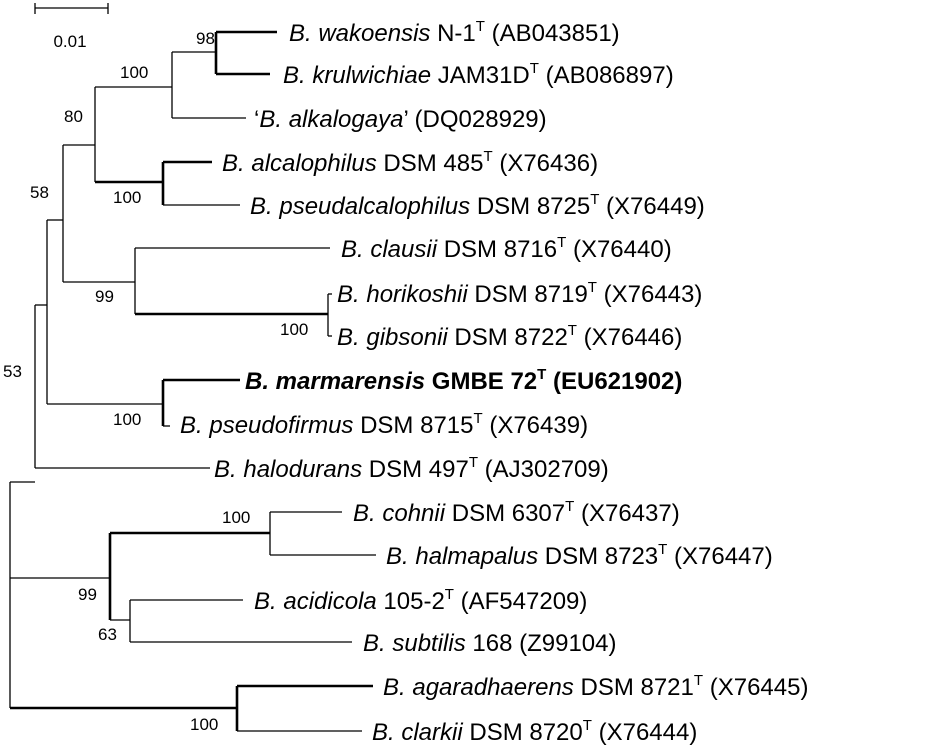  Describe the element at coordinates (477, 205) in the screenshot. I see `taxon-label: B. pseudalcalophilus DSM 8725T (X76449)` at that location.